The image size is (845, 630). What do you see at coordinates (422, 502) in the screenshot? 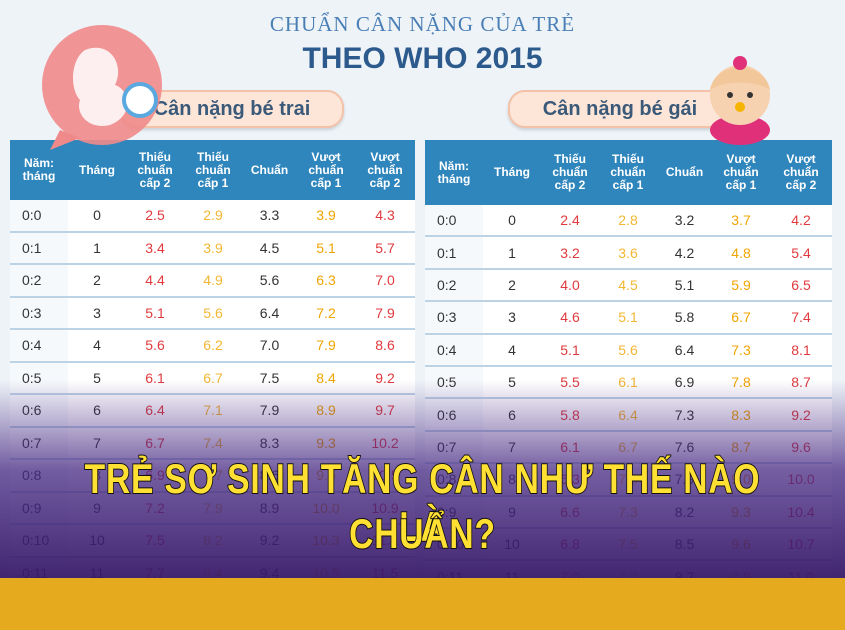
I see `headline: TRẺ SƠ SINH TĂNG CÂN NHƯ THẾ NÀO LÀ` at bounding box center [422, 502].